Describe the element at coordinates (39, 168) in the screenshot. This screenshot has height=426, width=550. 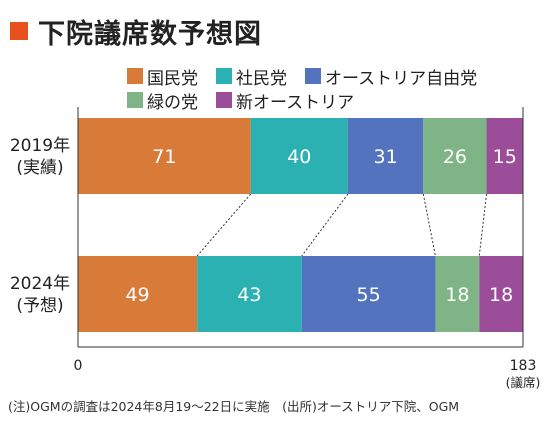
I see `category-sublabel: (実績)` at that location.